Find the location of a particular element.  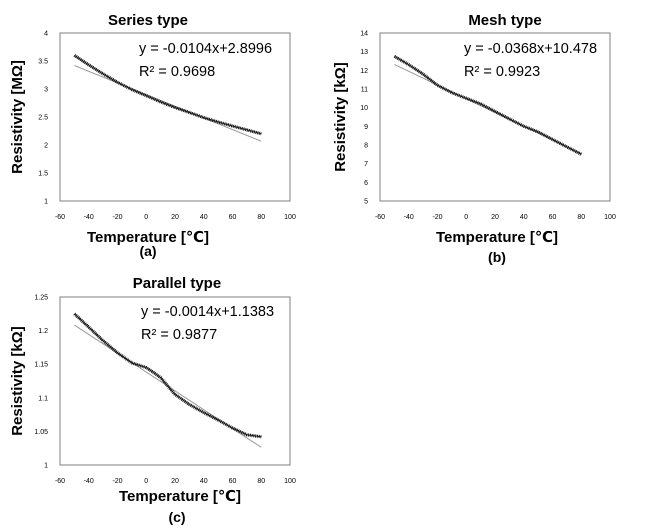

trendline is located at coordinates (168, 103).